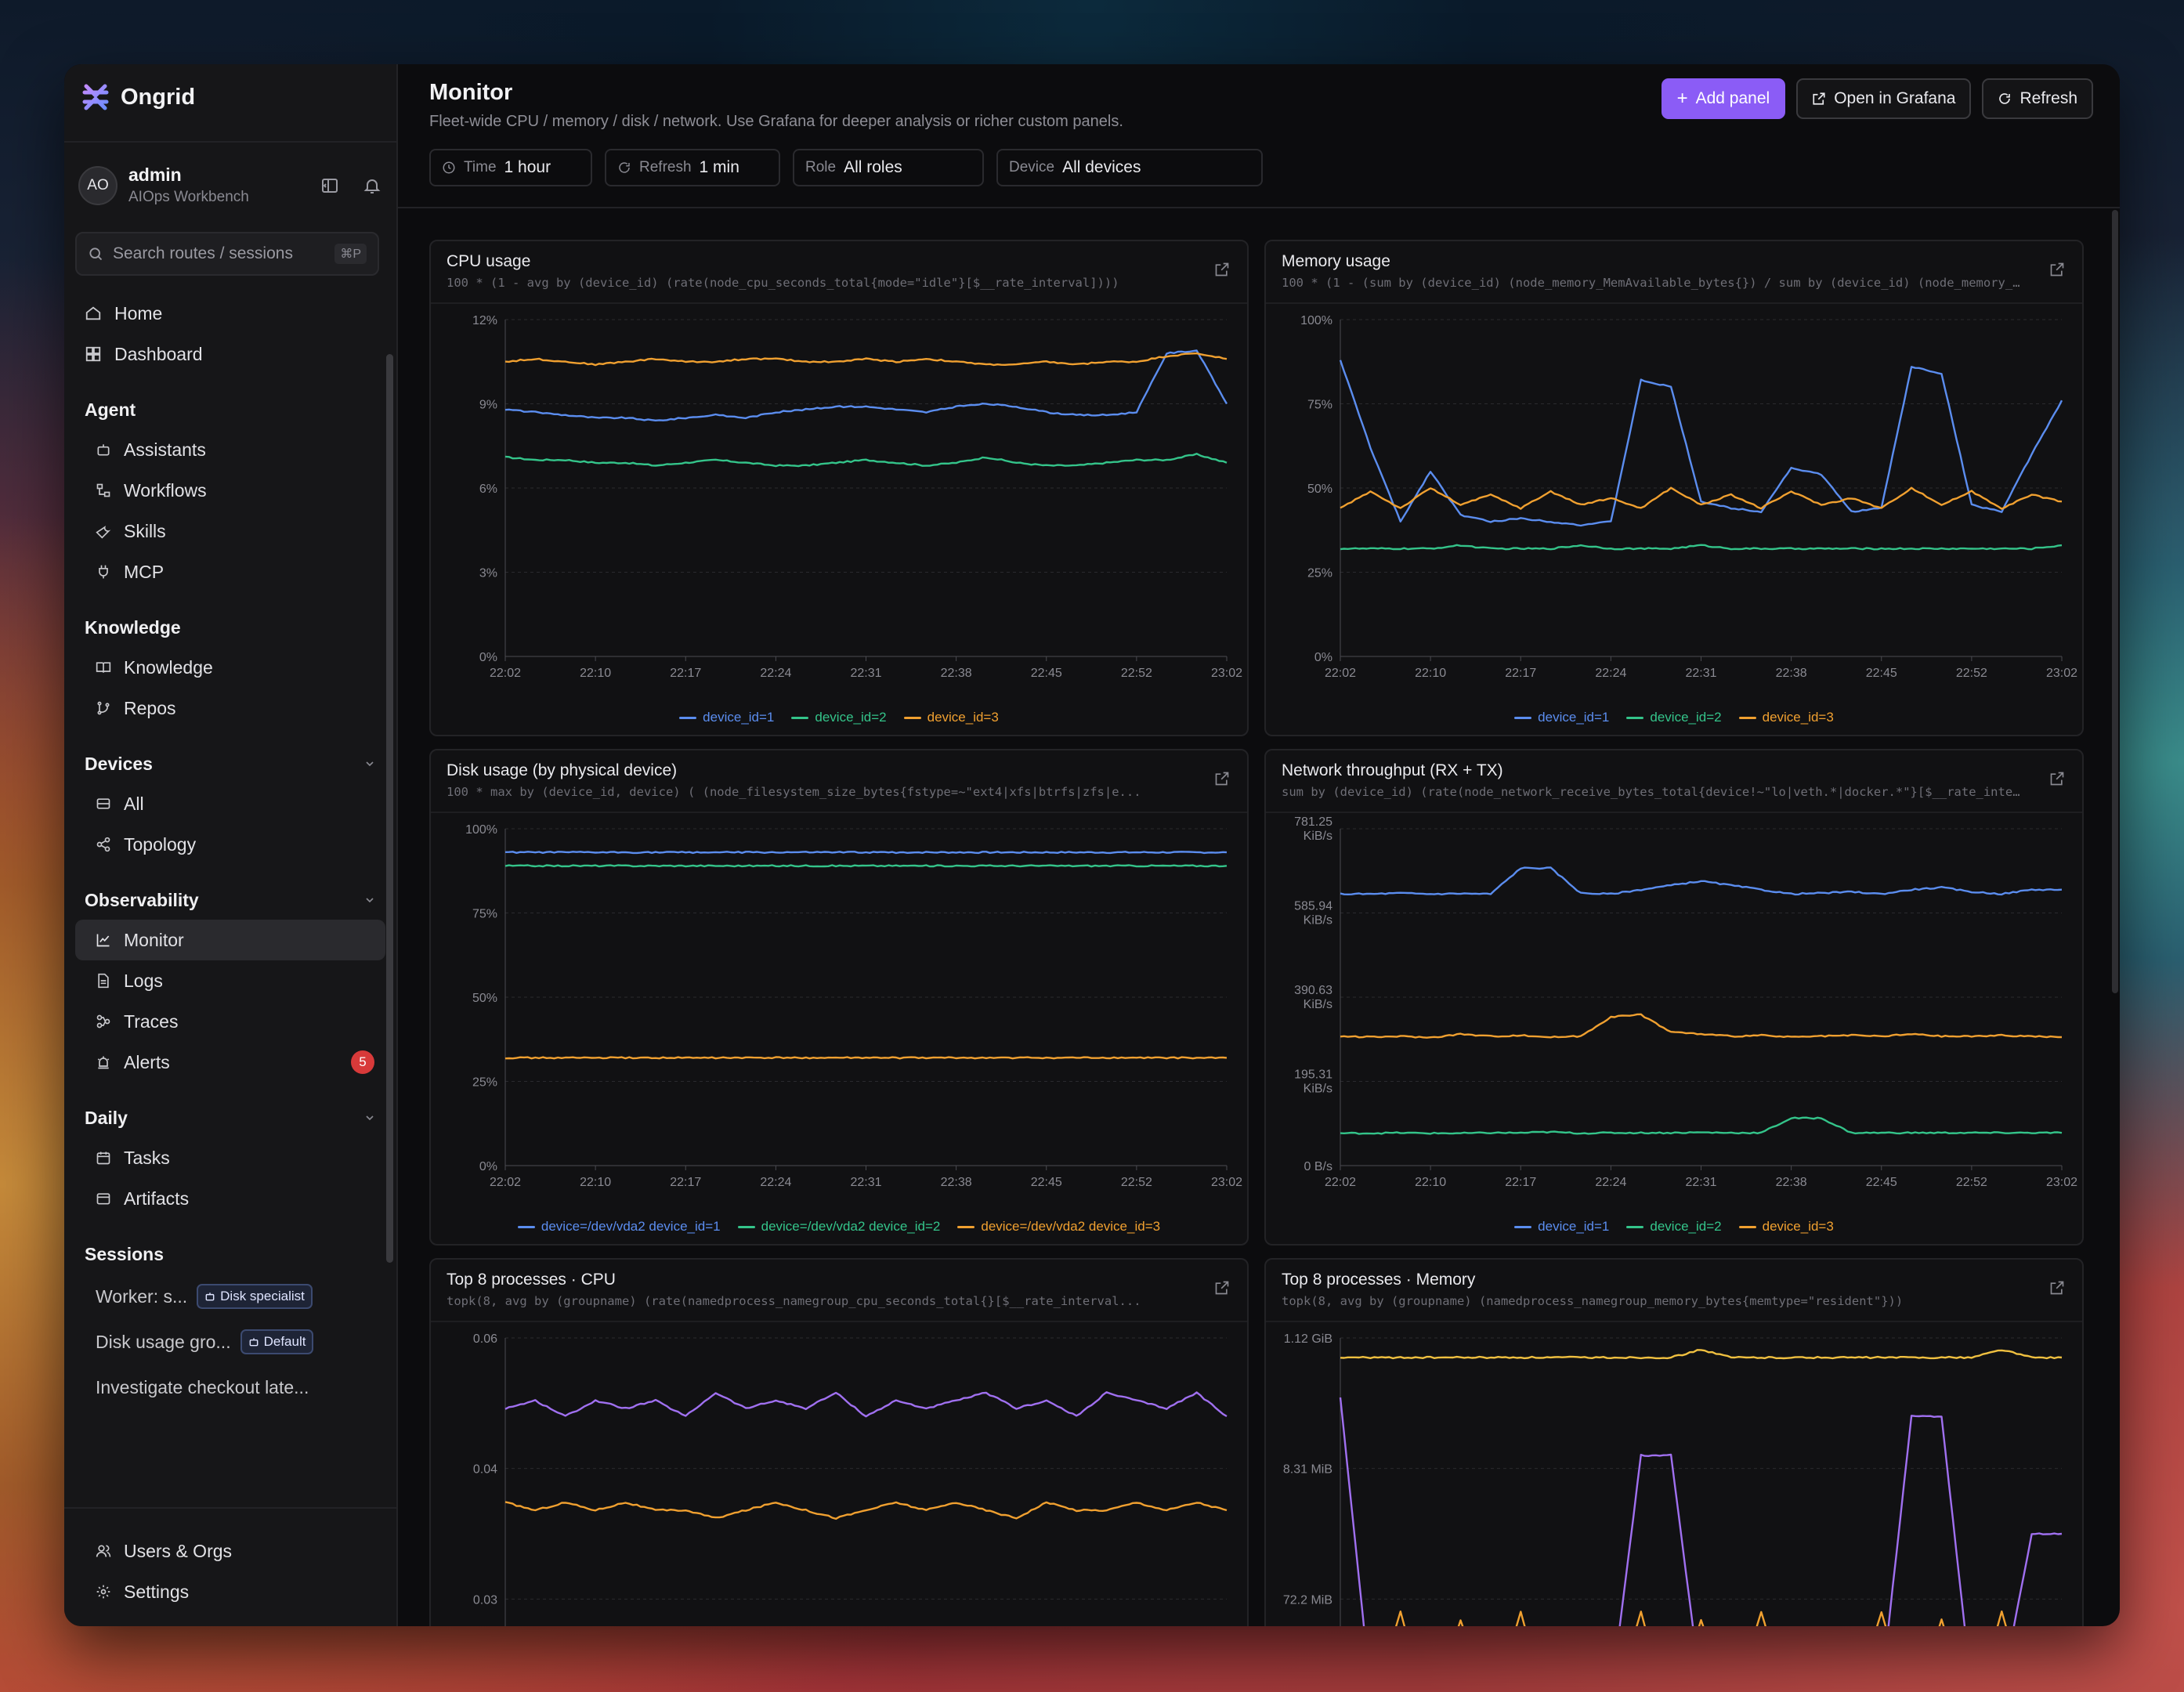 The width and height of the screenshot is (2184, 1692). I want to click on wrench-icon, so click(103, 532).